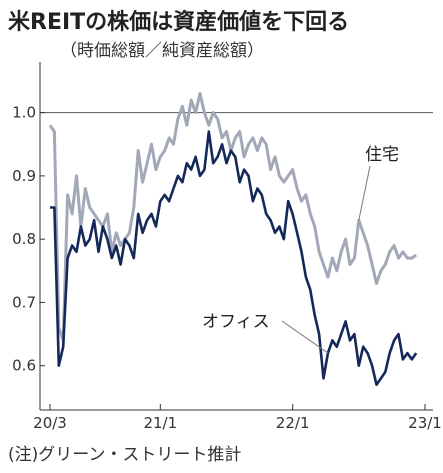  I want to click on source-note: (注)グリーン・ストリート推計, so click(125, 455).